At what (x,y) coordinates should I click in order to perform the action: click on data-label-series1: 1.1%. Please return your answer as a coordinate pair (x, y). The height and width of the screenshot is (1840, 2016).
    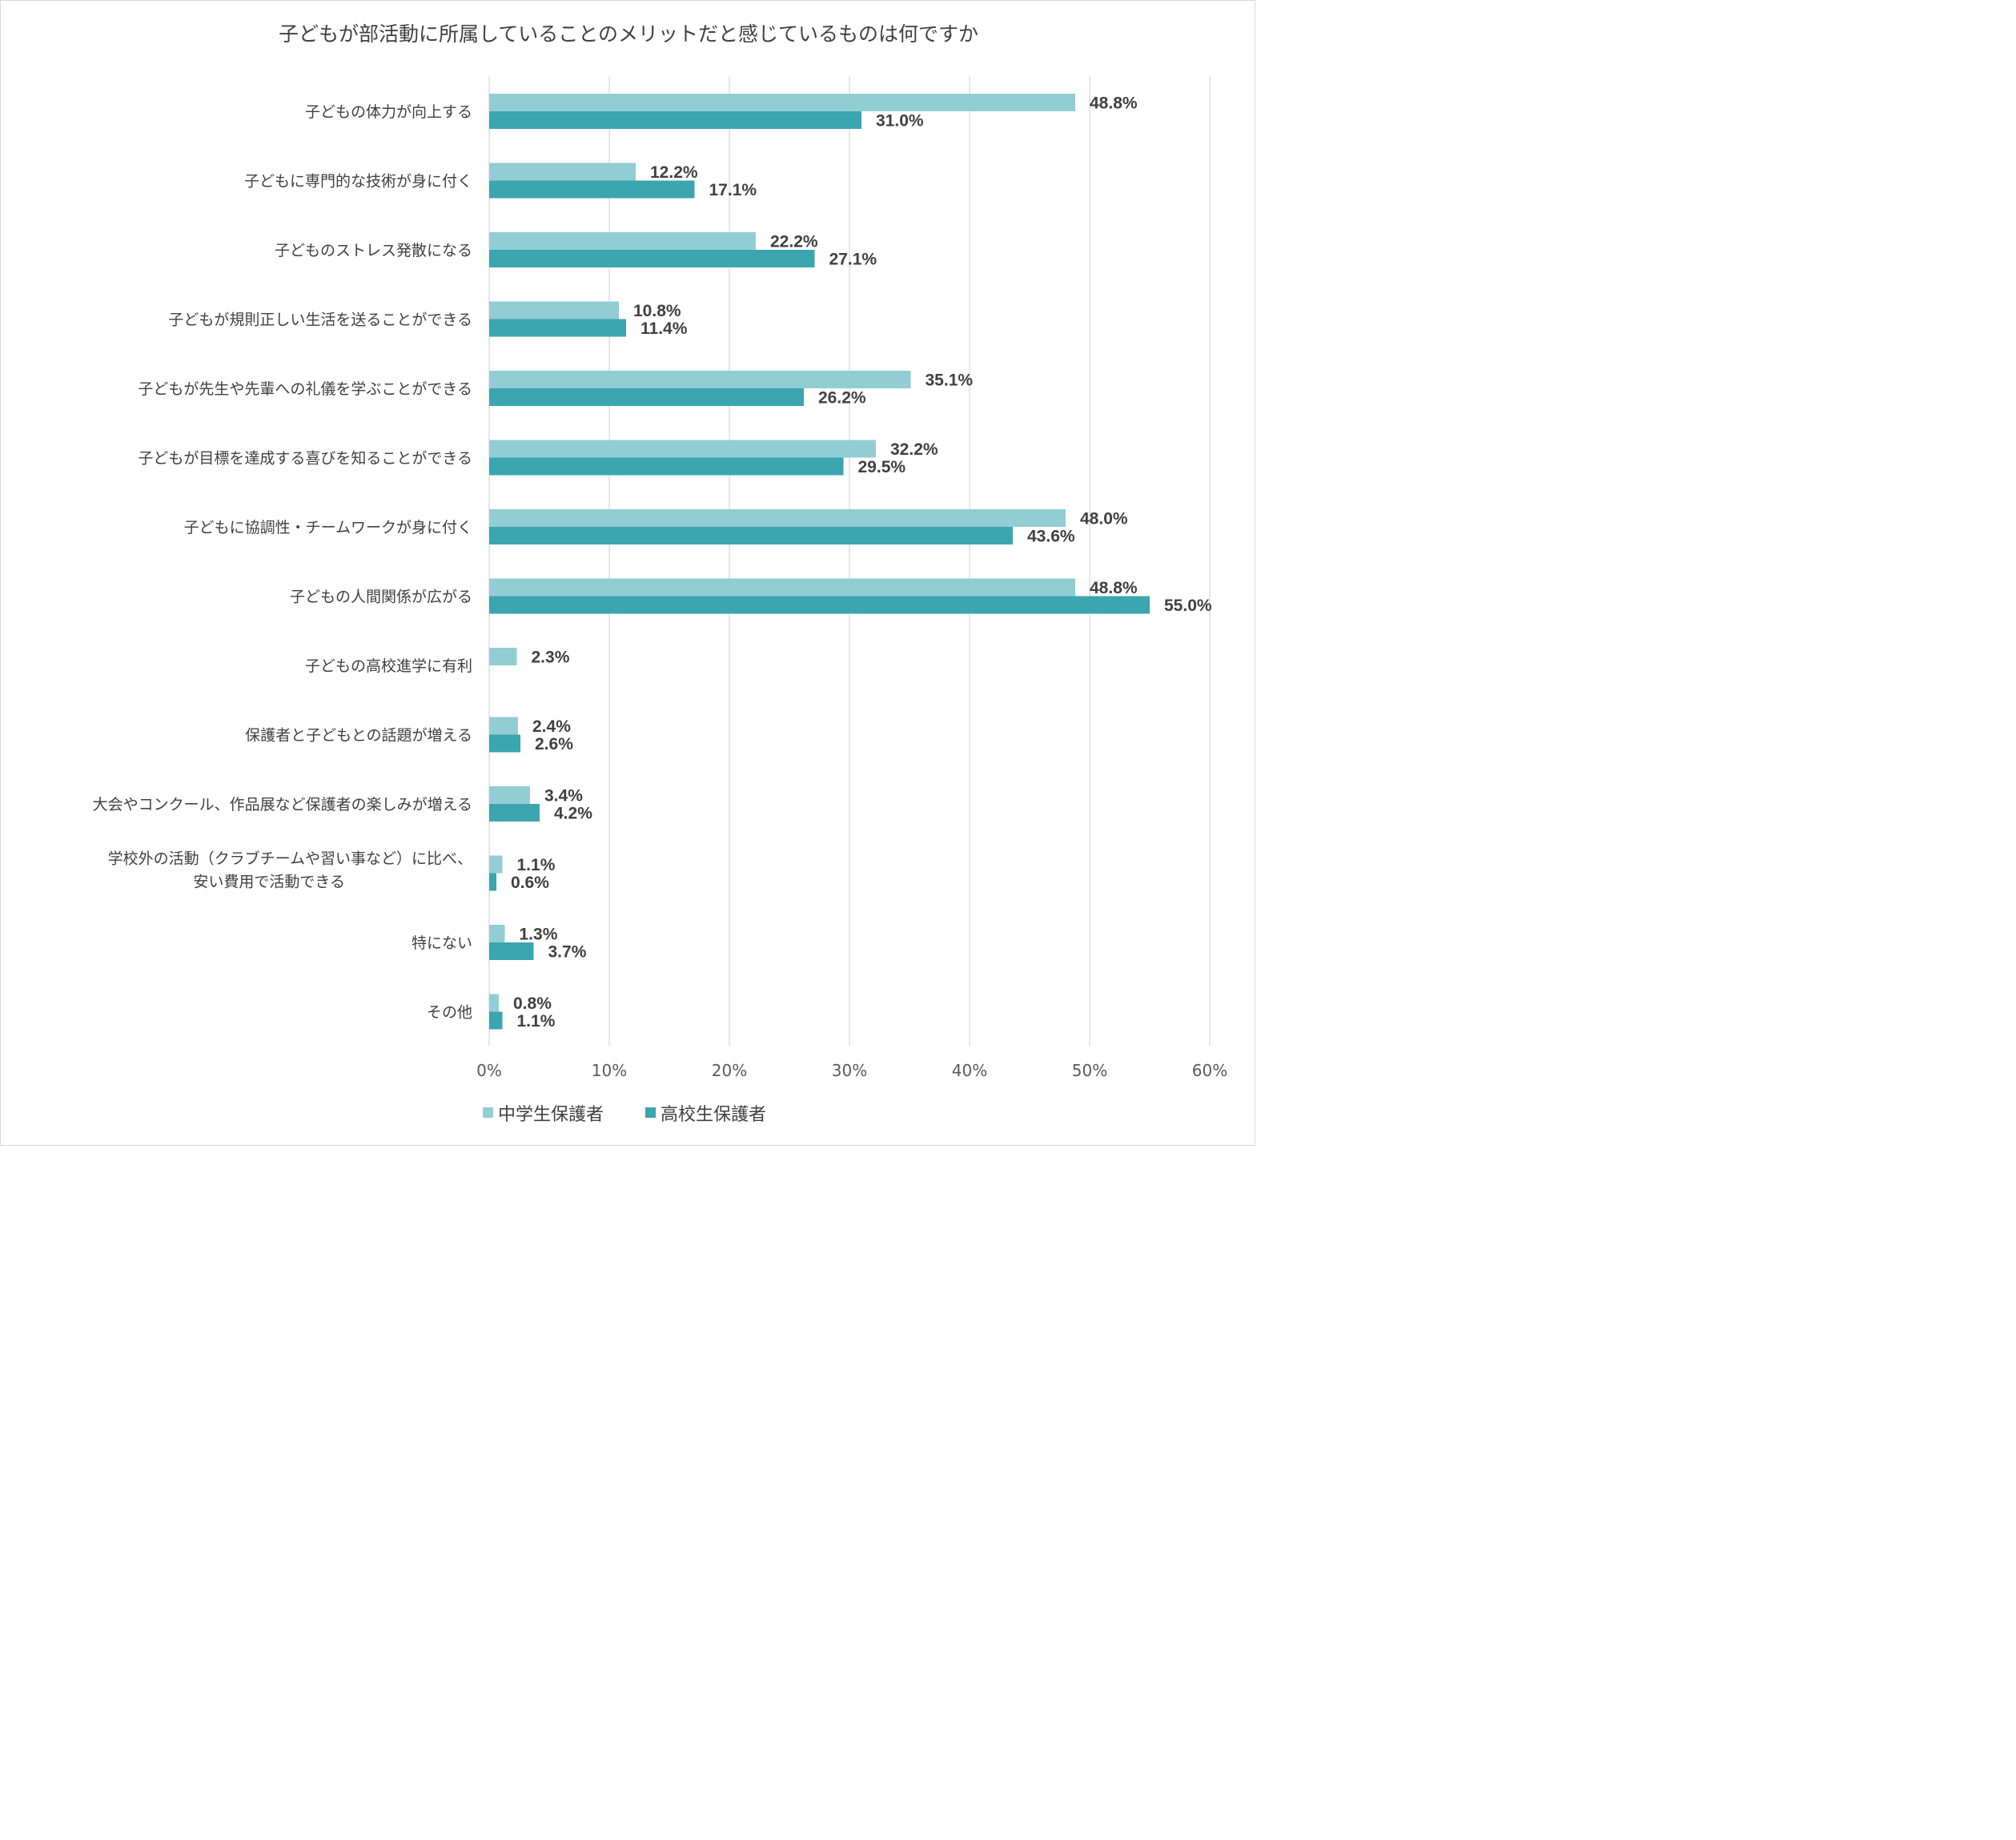
    Looking at the image, I should click on (536, 865).